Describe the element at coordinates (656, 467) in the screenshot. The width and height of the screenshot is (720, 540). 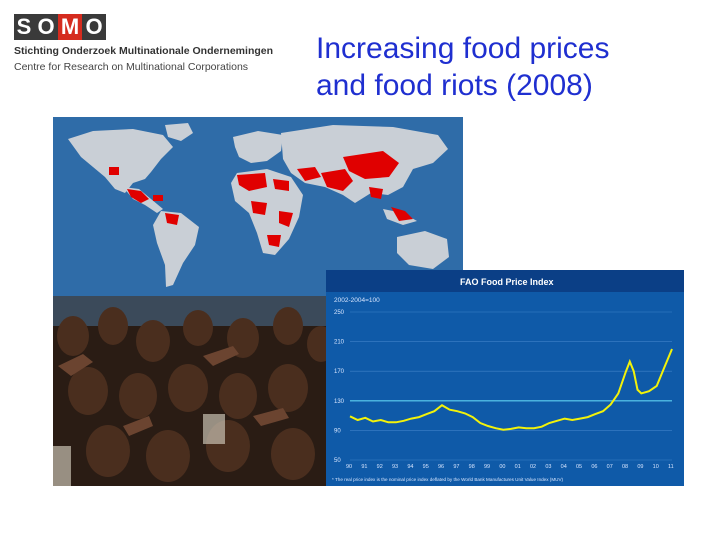
I see `fao-x-tick-label: 10` at that location.